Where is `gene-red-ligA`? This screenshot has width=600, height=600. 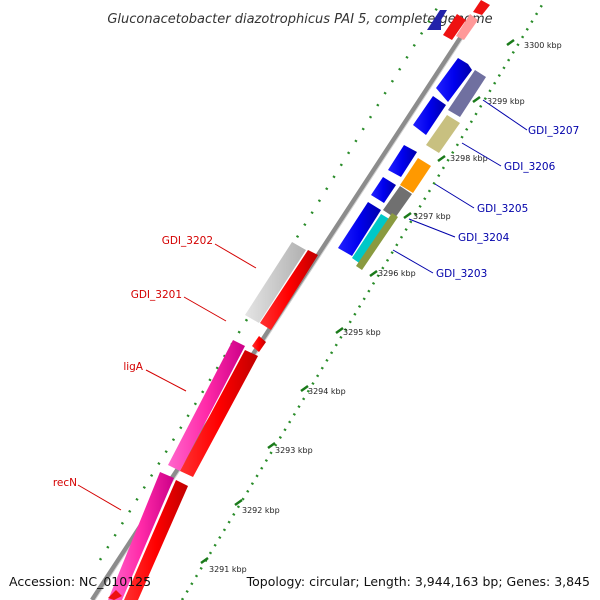
gene-red-ligA is located at coordinates (219, 413).